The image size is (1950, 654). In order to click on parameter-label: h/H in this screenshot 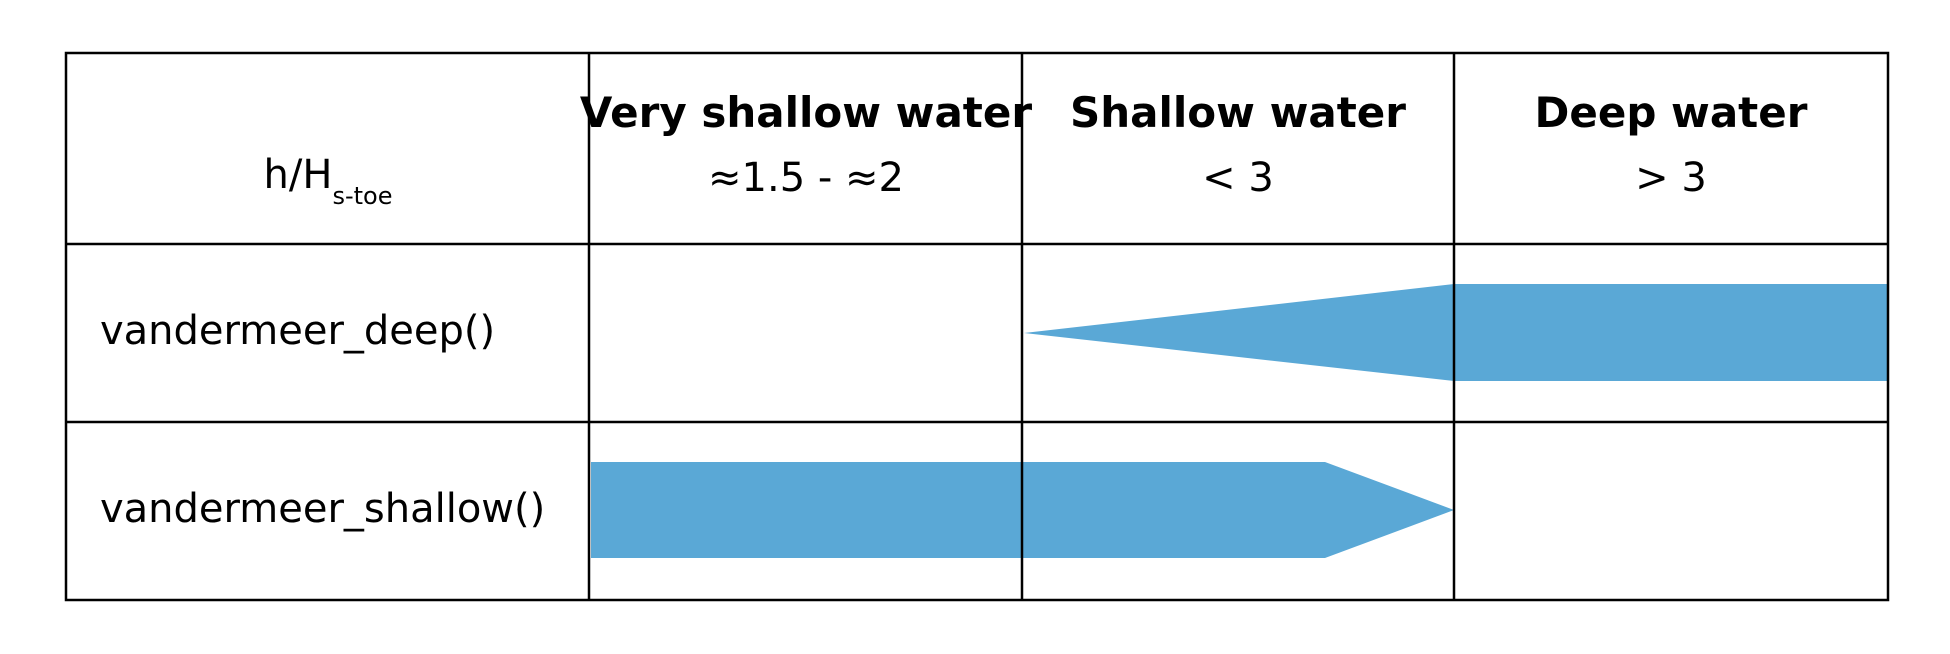, I will do `click(298, 175)`.